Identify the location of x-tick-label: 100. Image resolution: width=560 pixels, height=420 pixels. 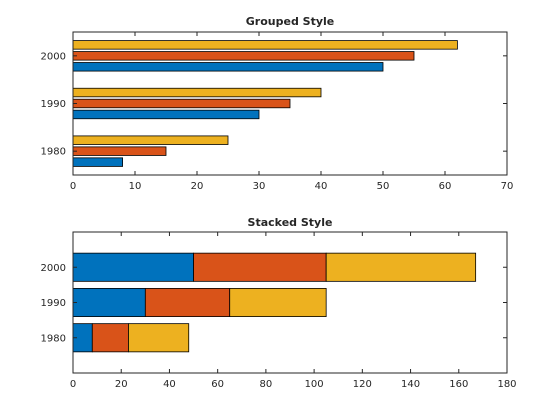
(314, 384).